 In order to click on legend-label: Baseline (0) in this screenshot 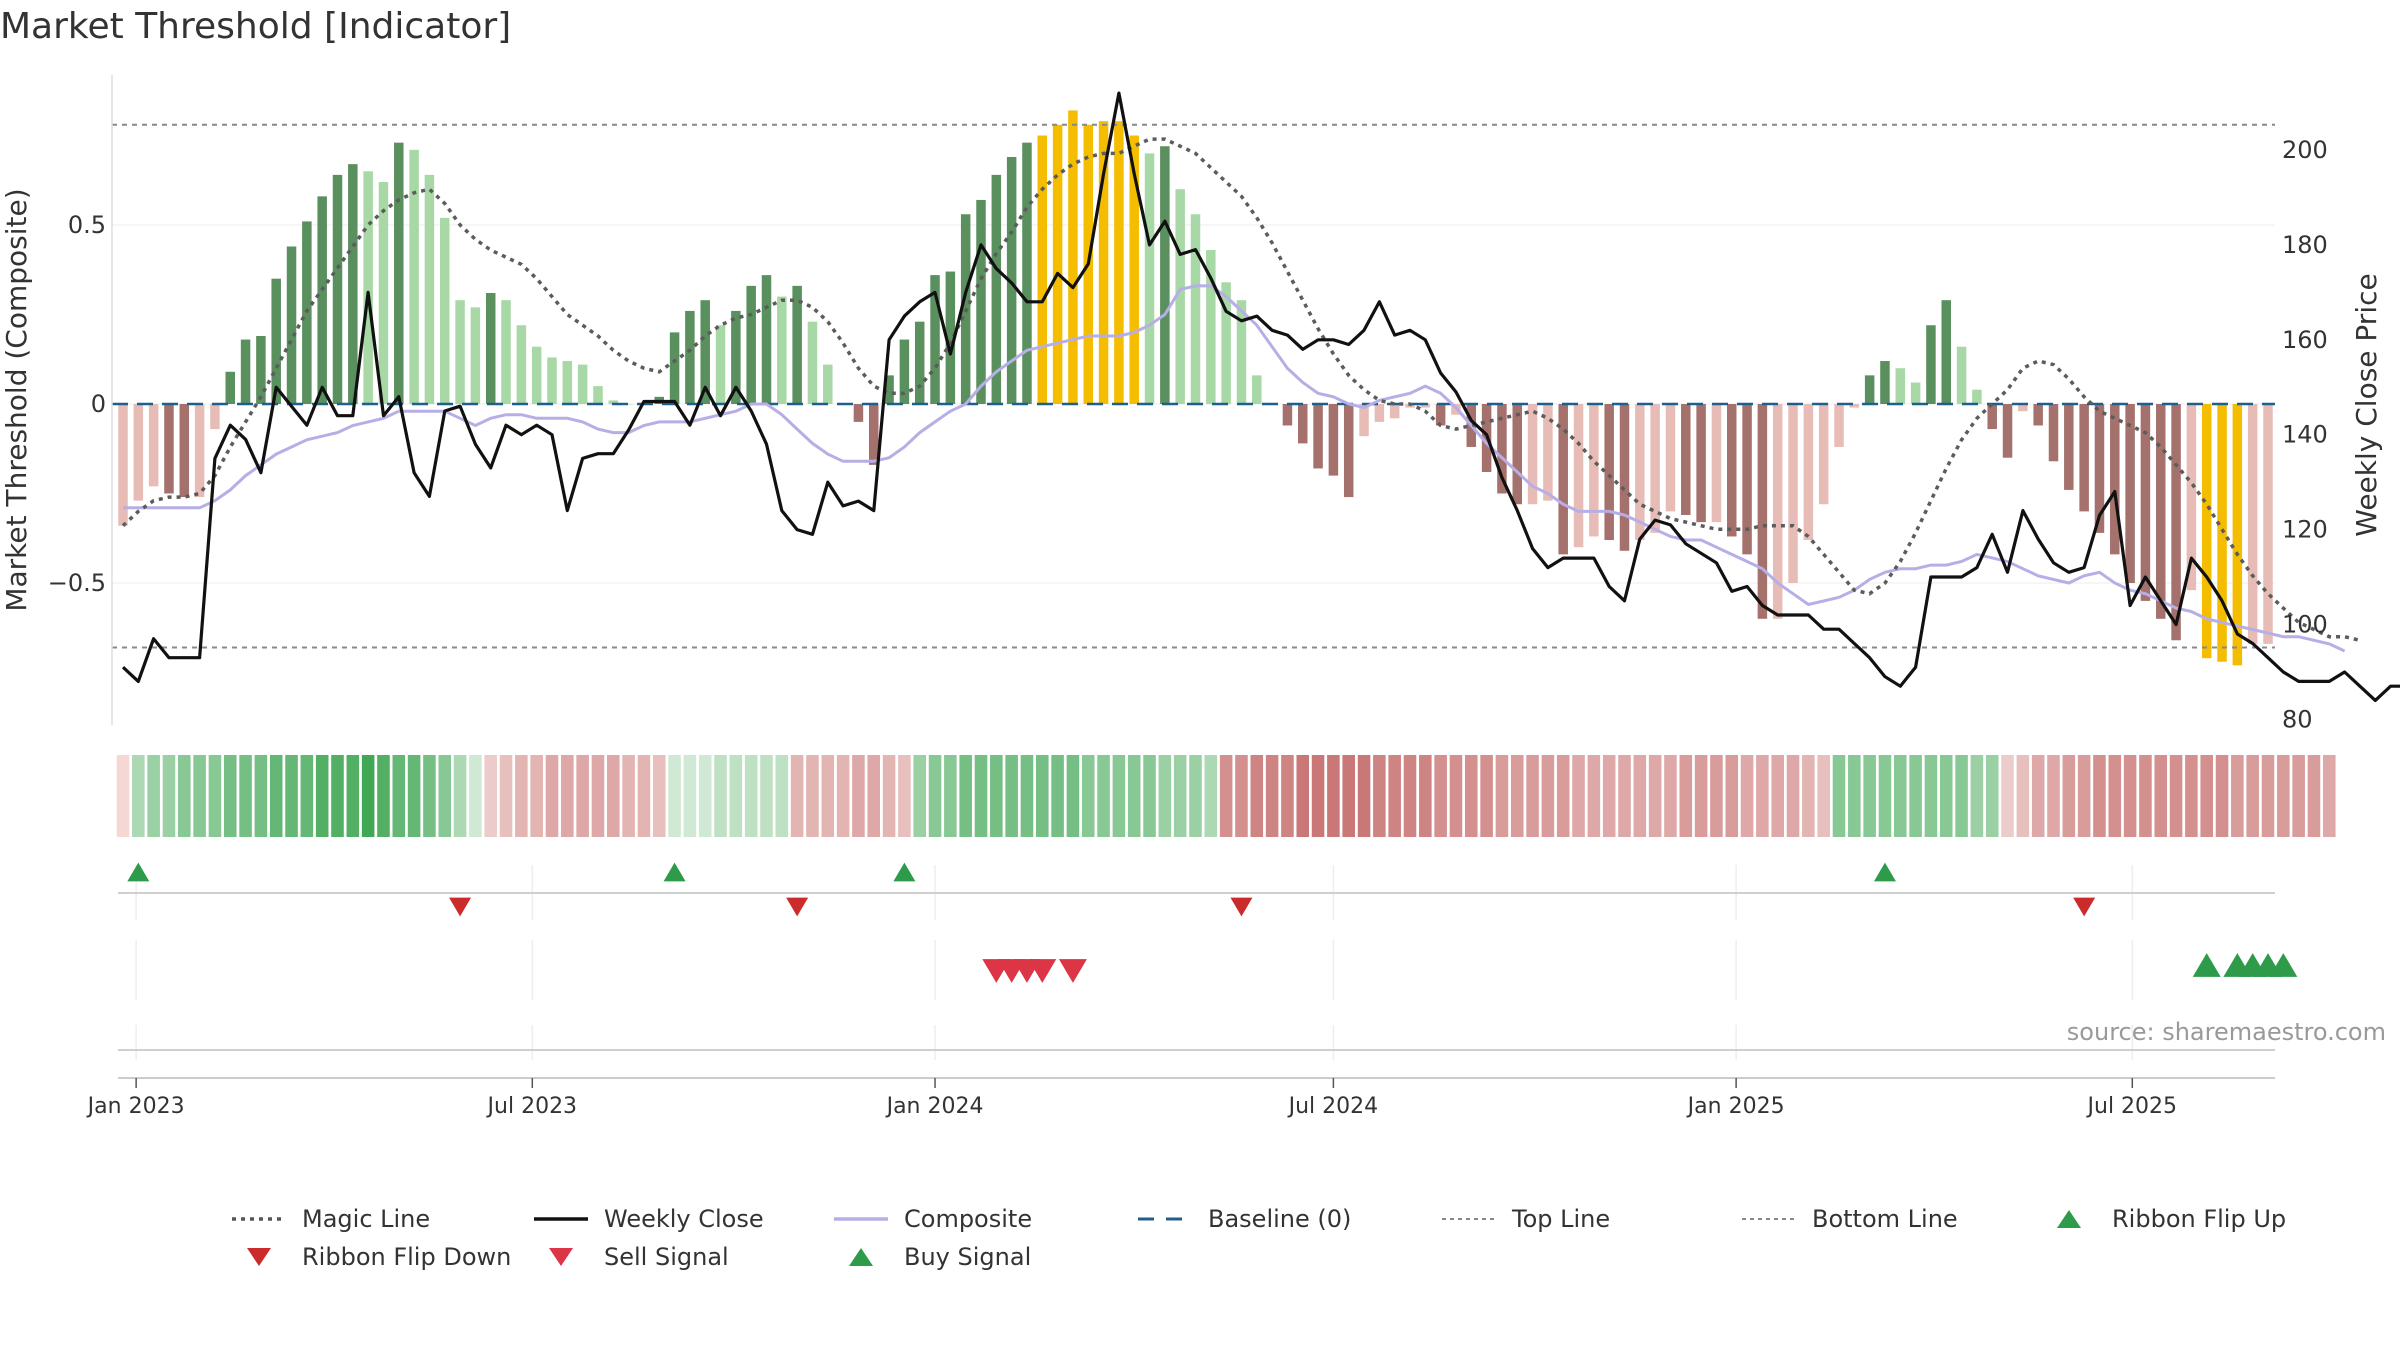, I will do `click(1280, 1219)`.